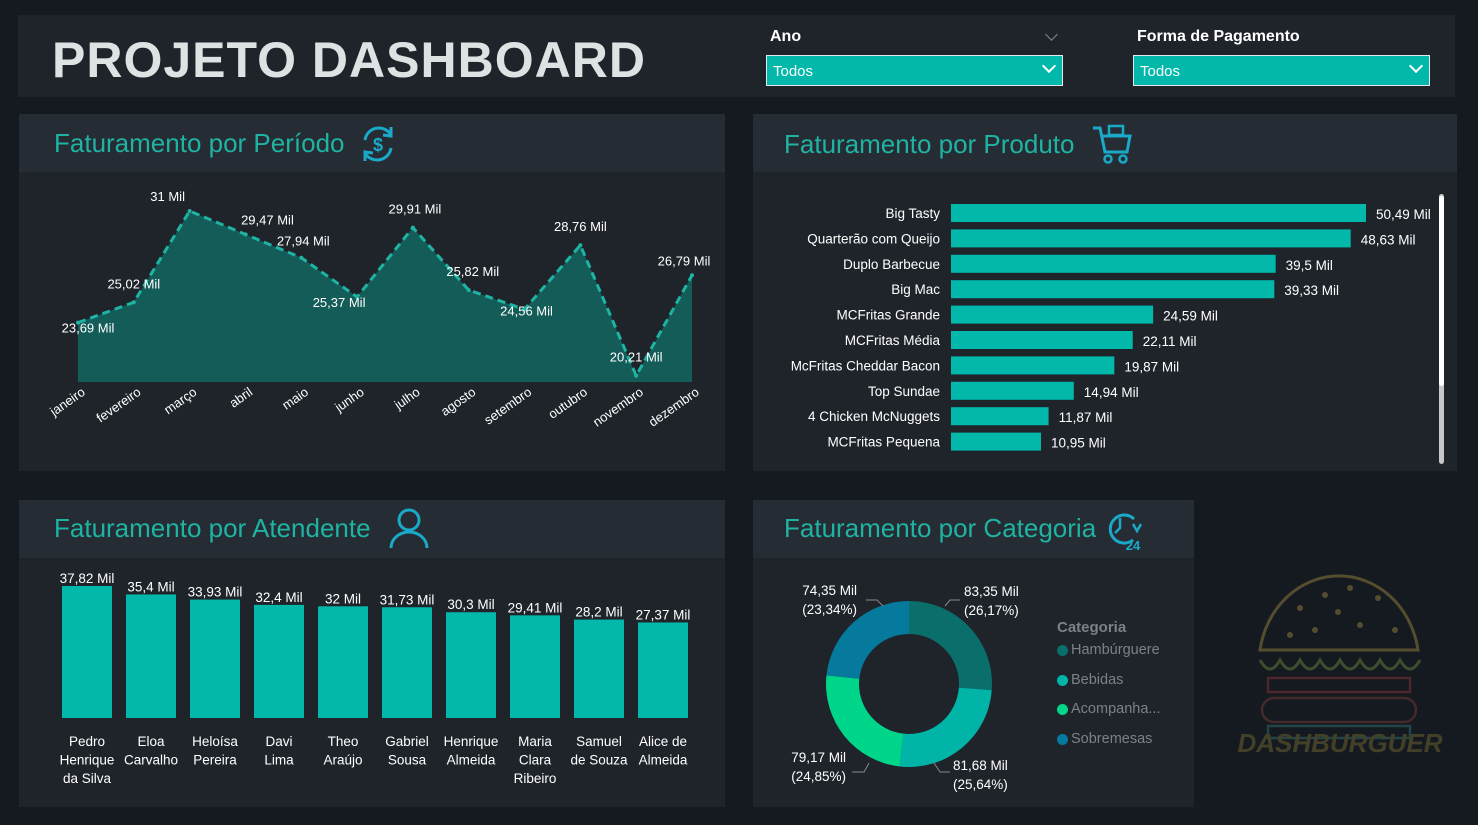 The image size is (1478, 825). I want to click on data-label: 50,49 Mil, so click(1403, 214).